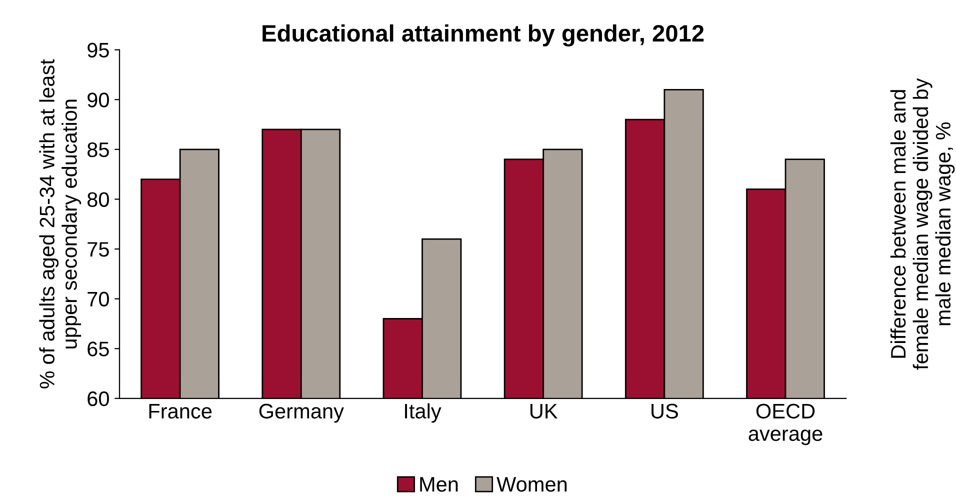  What do you see at coordinates (922, 224) in the screenshot?
I see `y2-axis-title: Difference between male and female median wage divided by male median wage, %` at bounding box center [922, 224].